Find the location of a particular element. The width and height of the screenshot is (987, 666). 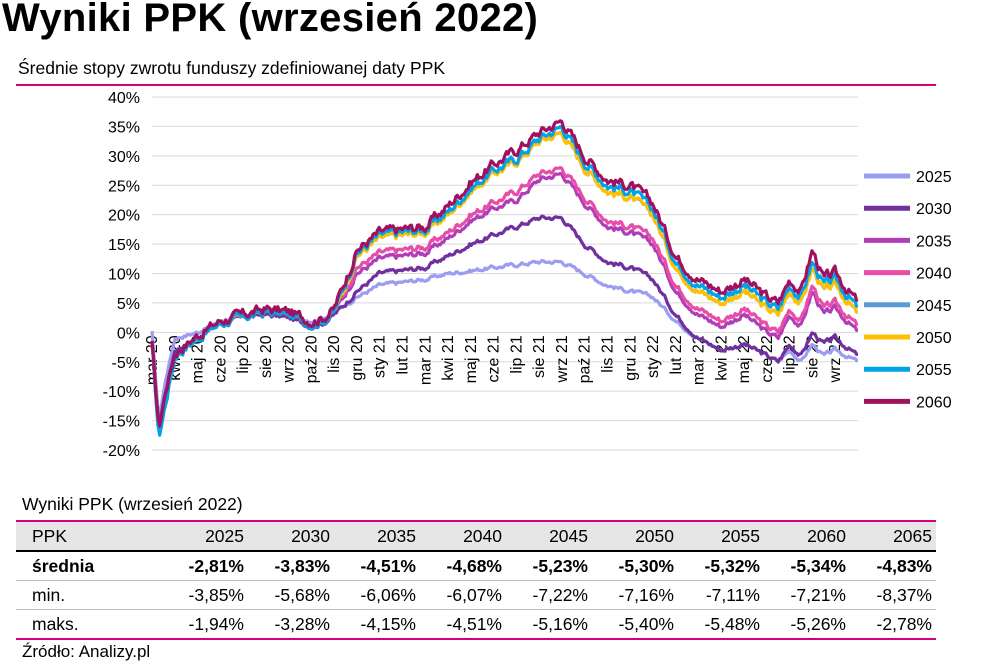

x-tick-label: sie 20 is located at coordinates (266, 356).